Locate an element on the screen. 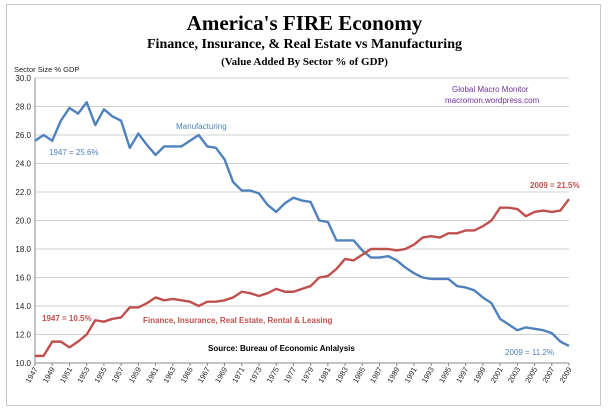 The width and height of the screenshot is (609, 412). x-tick-label: 1975 is located at coordinates (273, 375).